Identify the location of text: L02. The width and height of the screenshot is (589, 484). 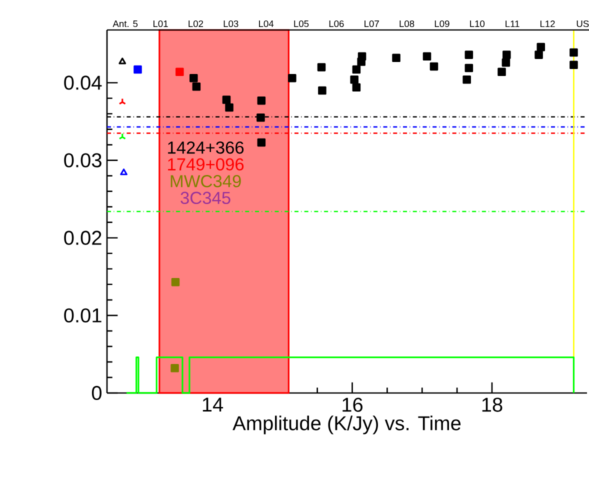
(196, 24).